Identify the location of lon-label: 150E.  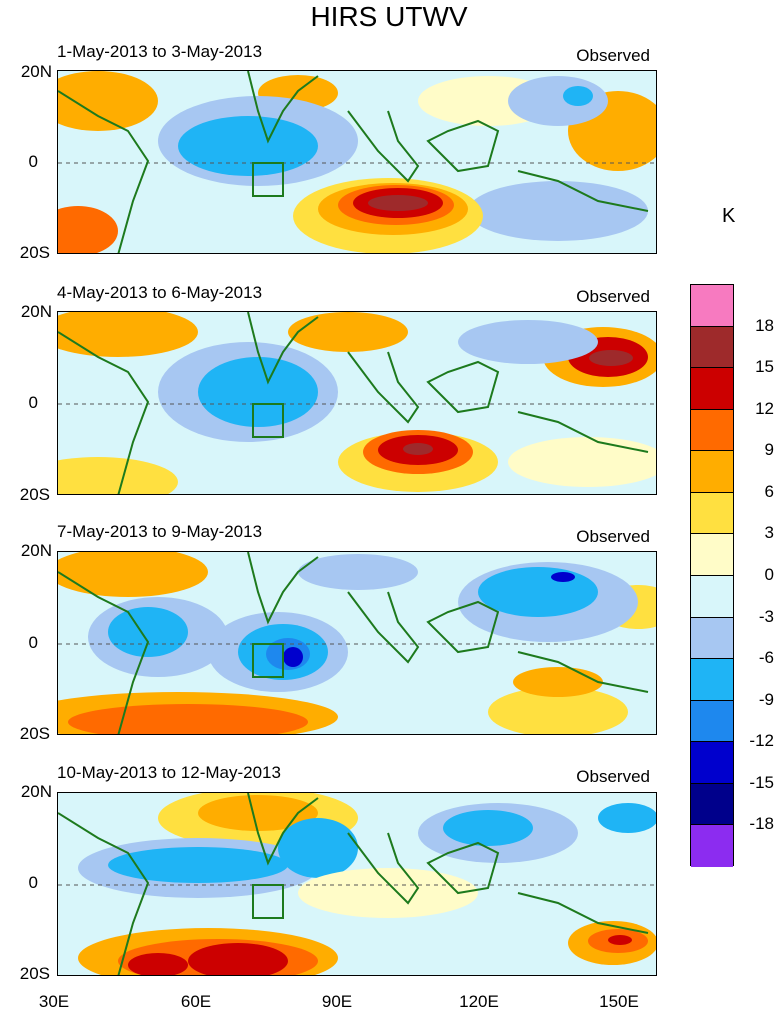
(619, 1001).